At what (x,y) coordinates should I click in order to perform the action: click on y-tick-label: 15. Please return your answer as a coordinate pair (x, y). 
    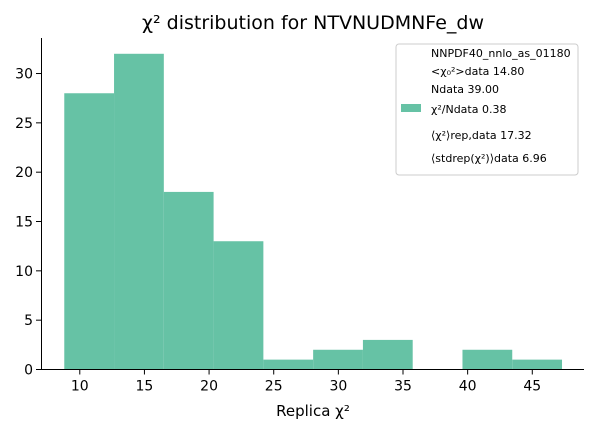
    Looking at the image, I should click on (24, 223).